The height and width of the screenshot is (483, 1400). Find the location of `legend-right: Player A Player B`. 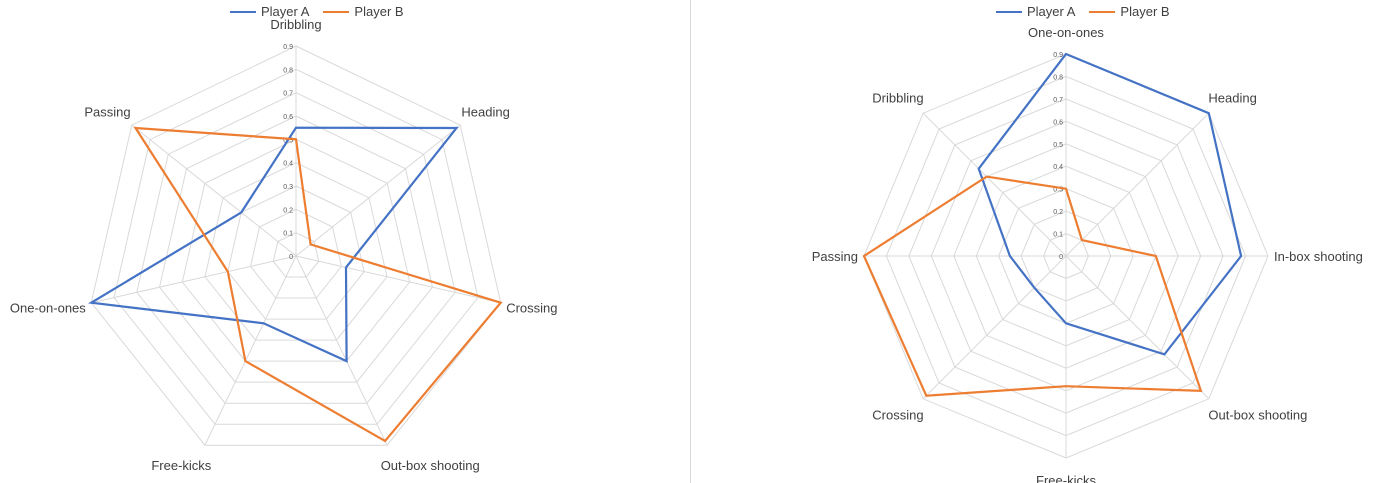

legend-right: Player A Player B is located at coordinates (1083, 11).